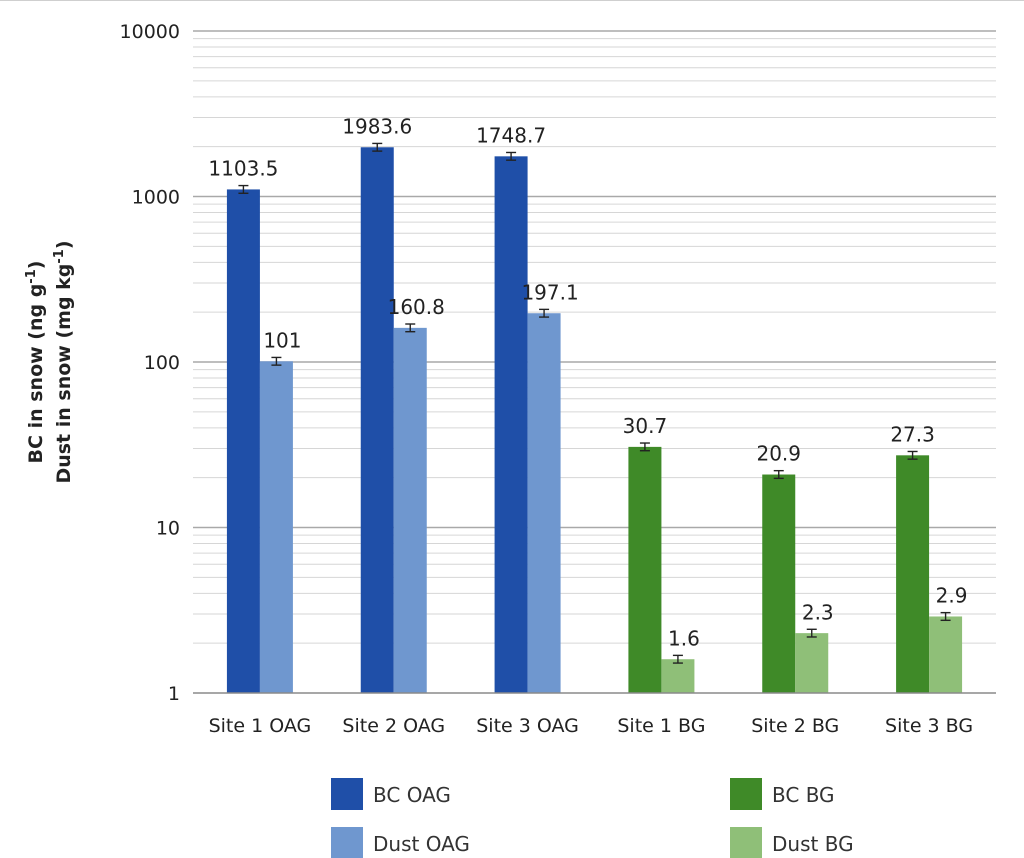  I want to click on data-label: 27.3, so click(912, 434).